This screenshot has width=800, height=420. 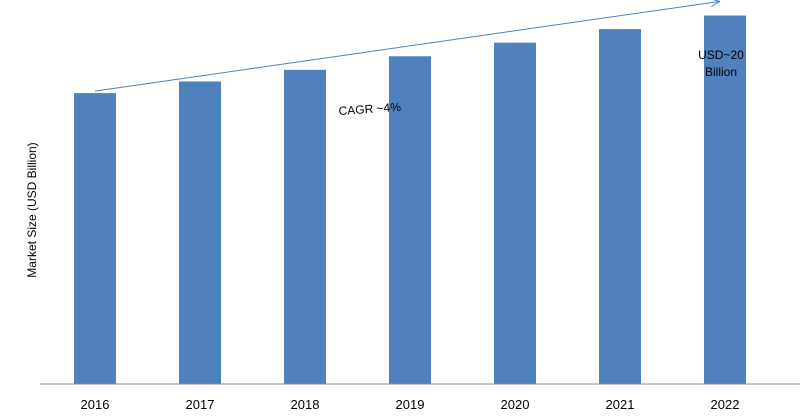 What do you see at coordinates (95, 238) in the screenshot?
I see `bar-2016` at bounding box center [95, 238].